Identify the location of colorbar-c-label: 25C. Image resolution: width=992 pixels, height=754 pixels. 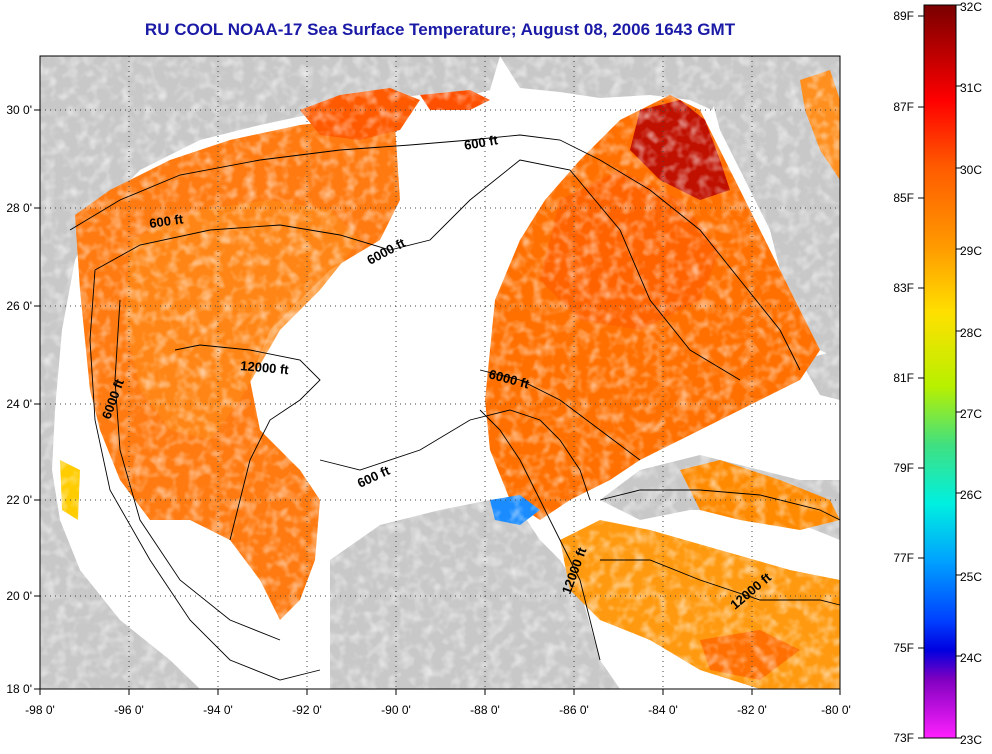
(971, 577).